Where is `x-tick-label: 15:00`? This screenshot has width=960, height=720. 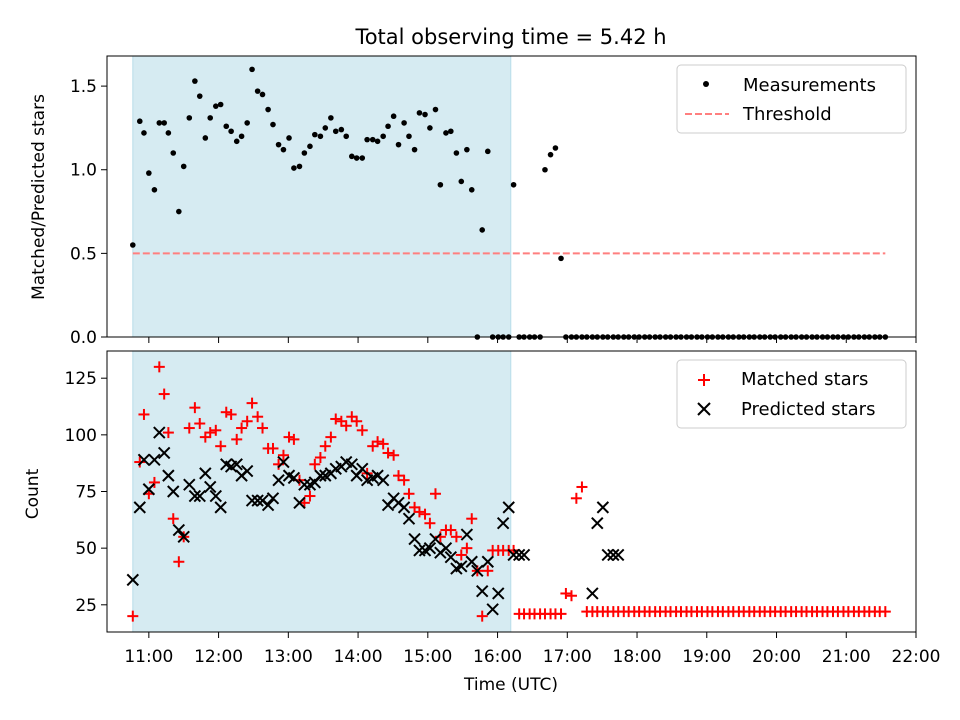 x-tick-label: 15:00 is located at coordinates (427, 657).